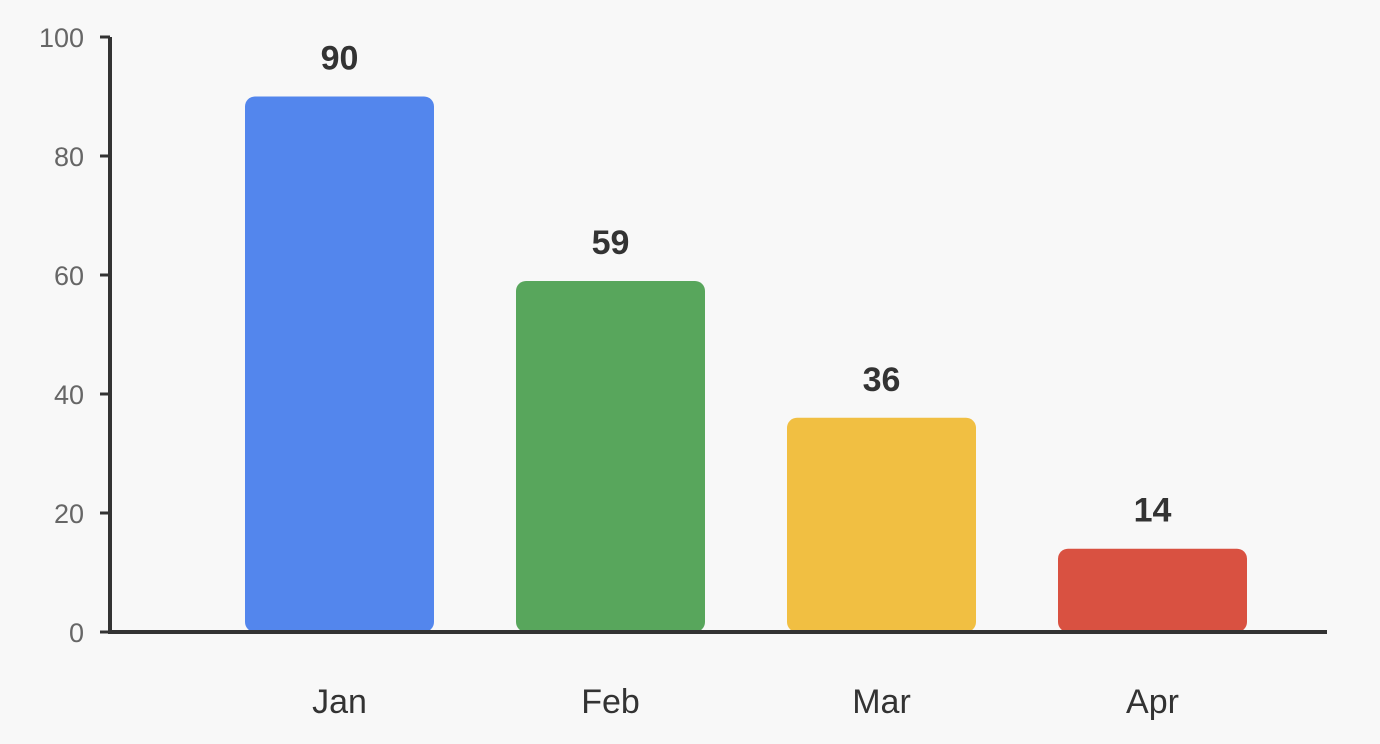 The height and width of the screenshot is (744, 1380). I want to click on y-axis-ticks: 0 20 40 60 80 100, so click(74, 335).